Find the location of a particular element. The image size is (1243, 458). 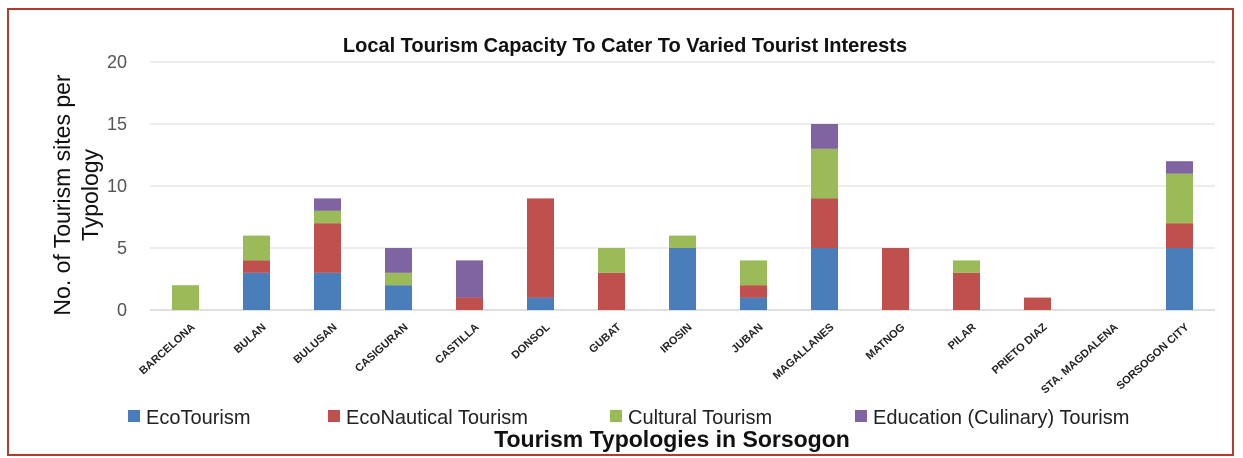

x-tick-label: IROSIN is located at coordinates (676, 338).